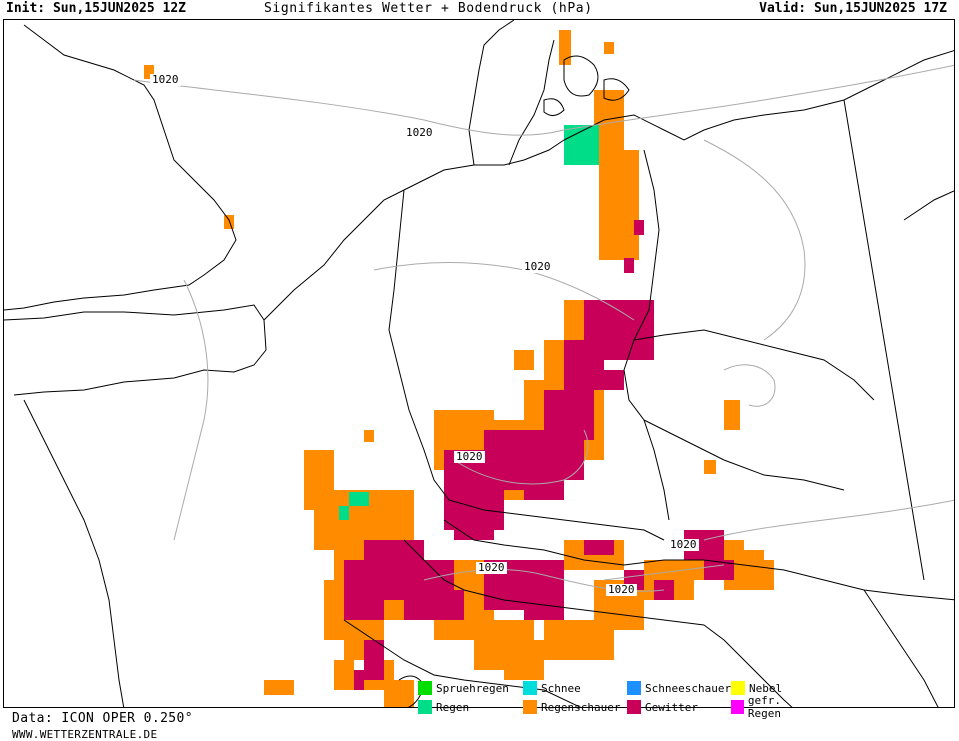 This screenshot has width=959, height=741. What do you see at coordinates (853, 8) in the screenshot?
I see `valid-time: Valid: Sun,15JUN2025 17Z` at bounding box center [853, 8].